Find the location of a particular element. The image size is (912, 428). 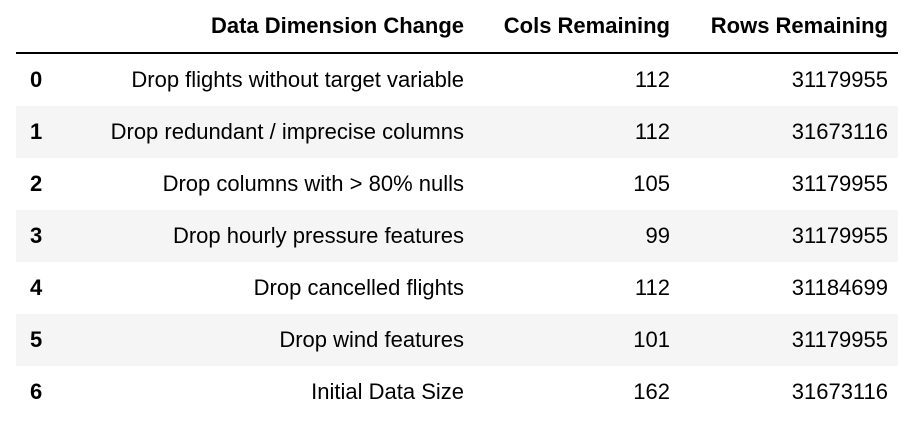

change-cell: Initial Data Size is located at coordinates (387, 391).